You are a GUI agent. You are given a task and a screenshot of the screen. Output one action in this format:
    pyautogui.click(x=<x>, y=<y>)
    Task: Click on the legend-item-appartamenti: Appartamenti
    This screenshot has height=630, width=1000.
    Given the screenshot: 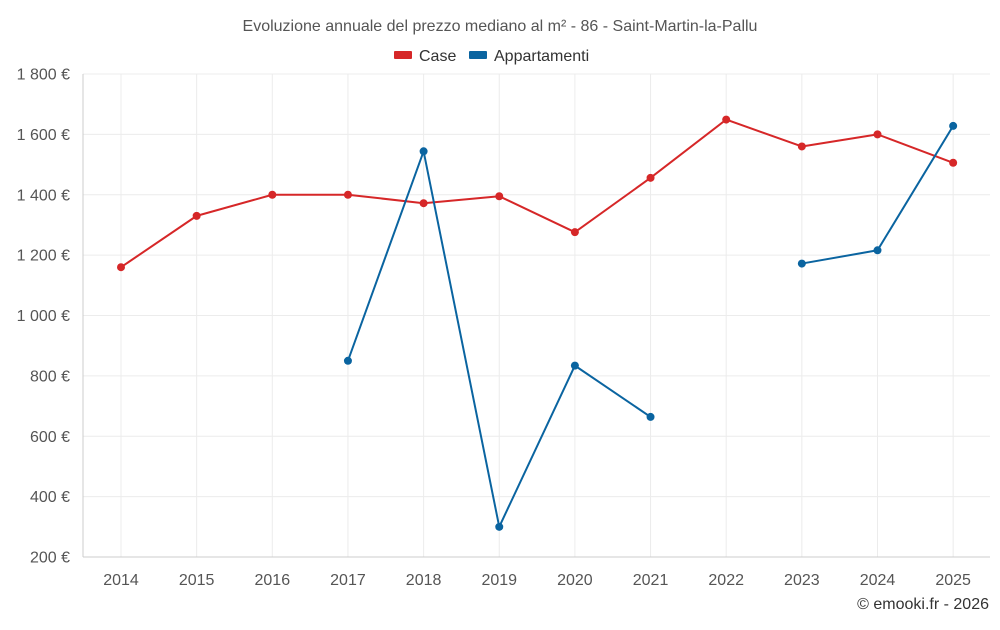 What is the action you would take?
    pyautogui.click(x=529, y=56)
    